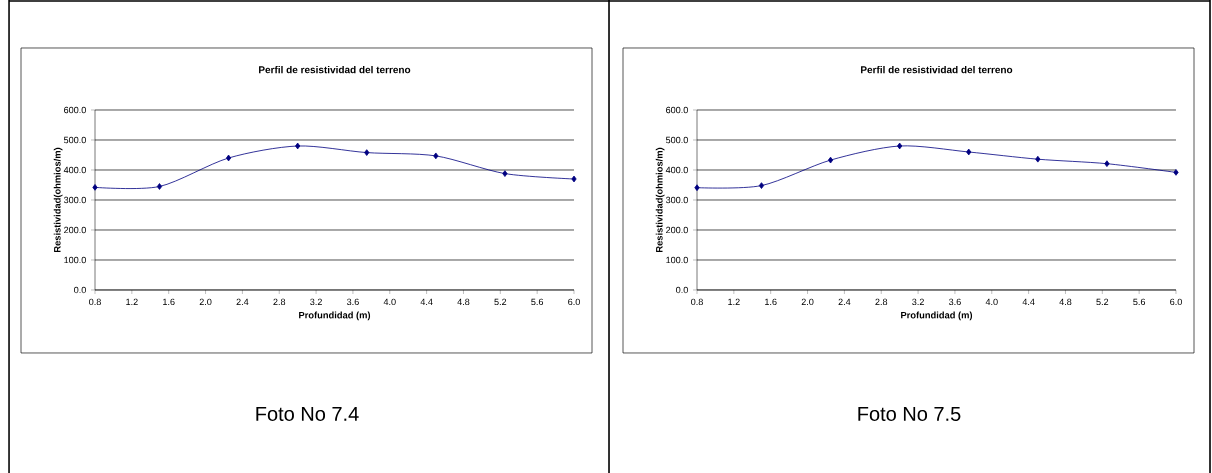 The width and height of the screenshot is (1212, 473). Describe the element at coordinates (307, 414) in the screenshot. I see `text: Foto No 7.4` at that location.